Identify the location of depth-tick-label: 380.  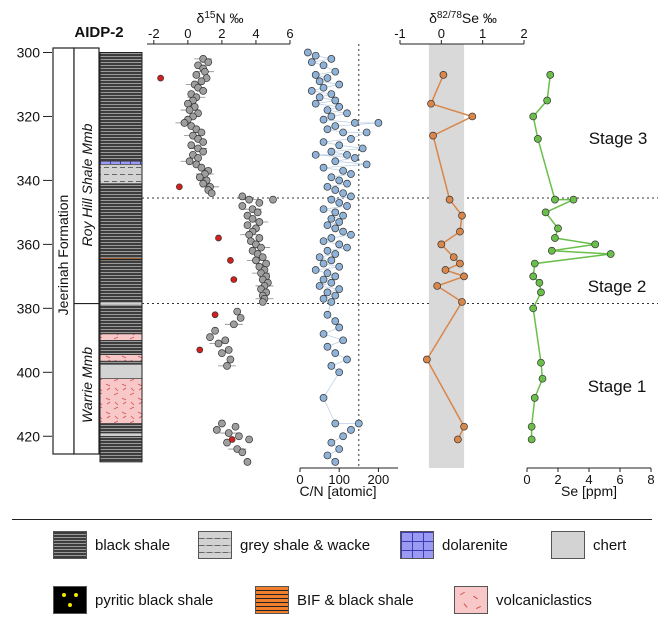
(29, 308).